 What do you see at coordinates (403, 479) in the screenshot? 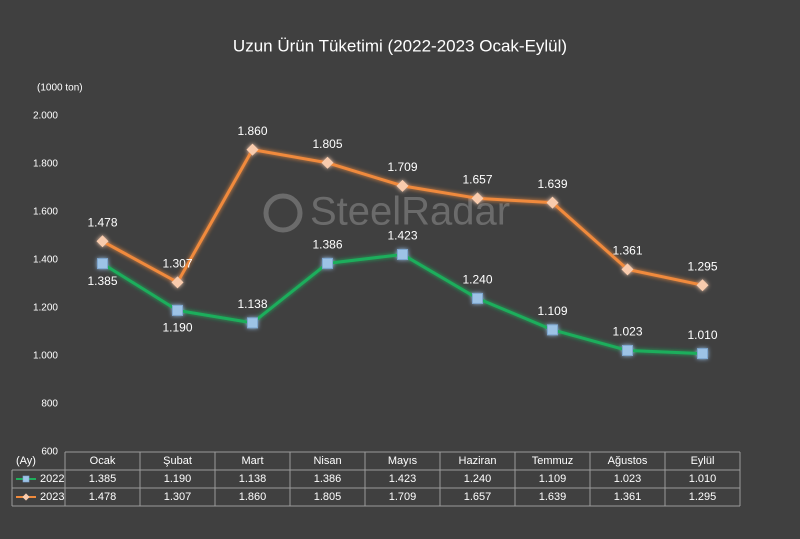
I see `table-cell: 1.423` at bounding box center [403, 479].